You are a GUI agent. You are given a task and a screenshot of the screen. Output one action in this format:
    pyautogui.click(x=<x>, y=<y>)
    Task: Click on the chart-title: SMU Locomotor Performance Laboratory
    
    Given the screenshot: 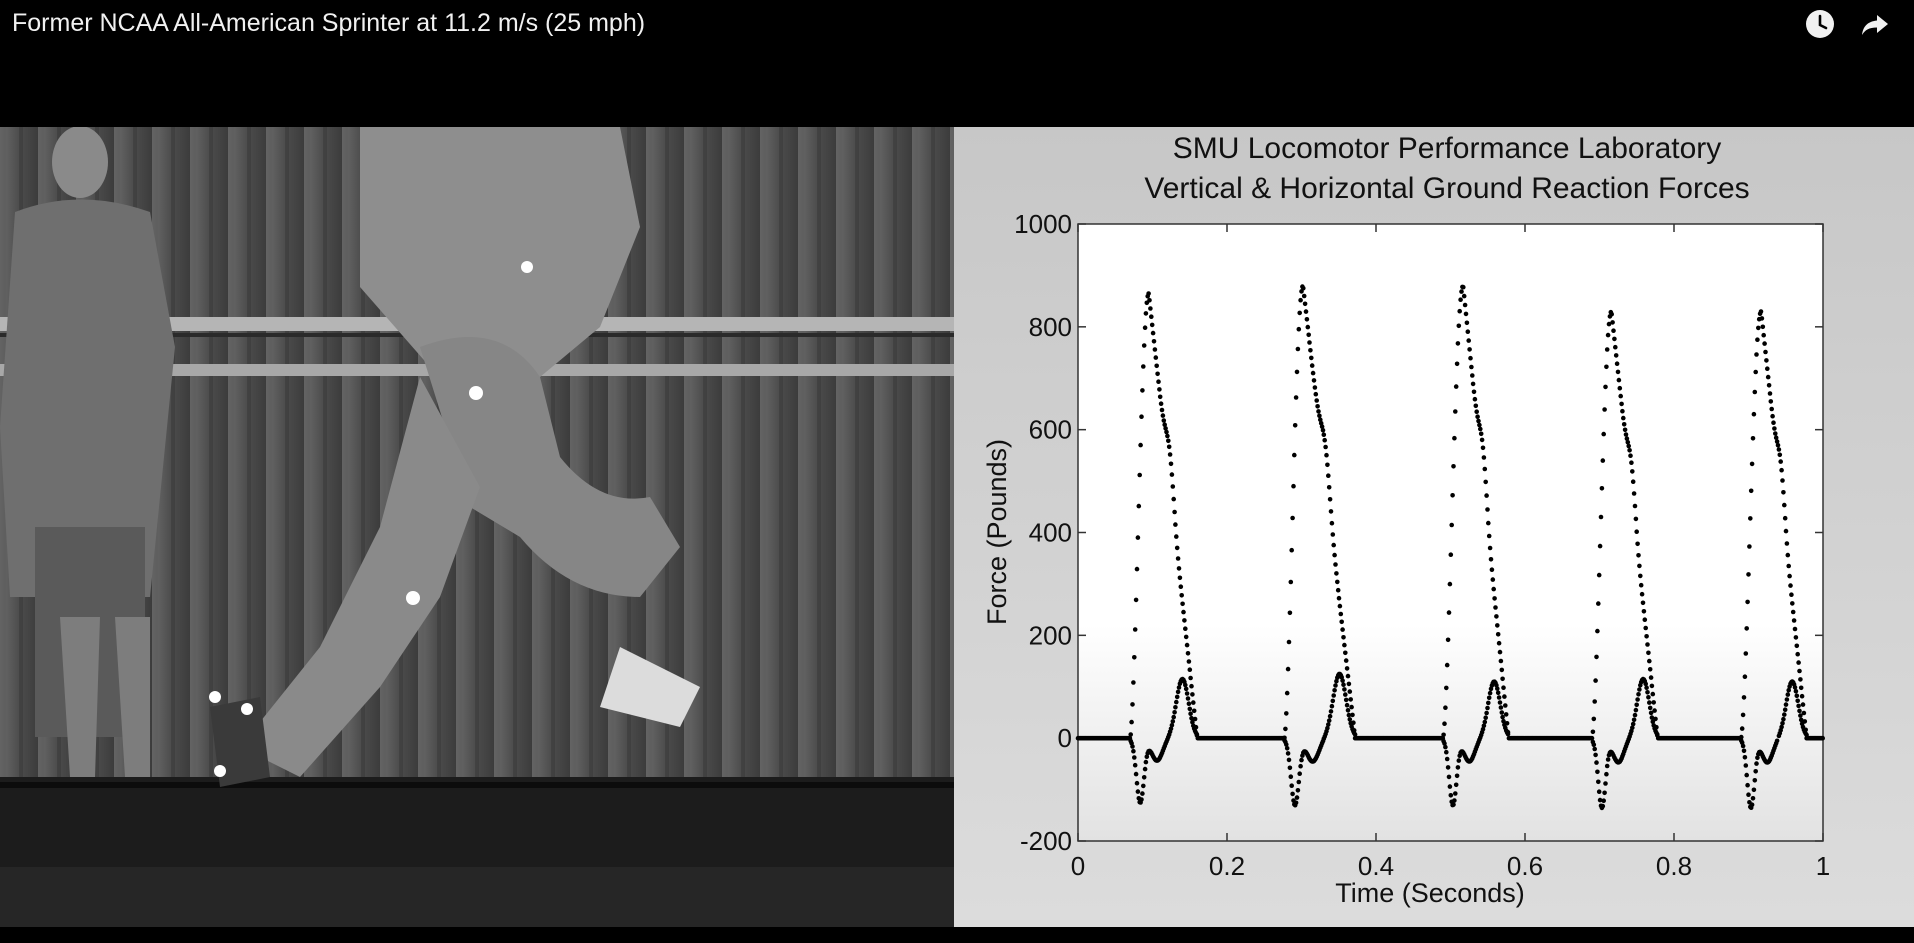 What is the action you would take?
    pyautogui.click(x=1447, y=148)
    